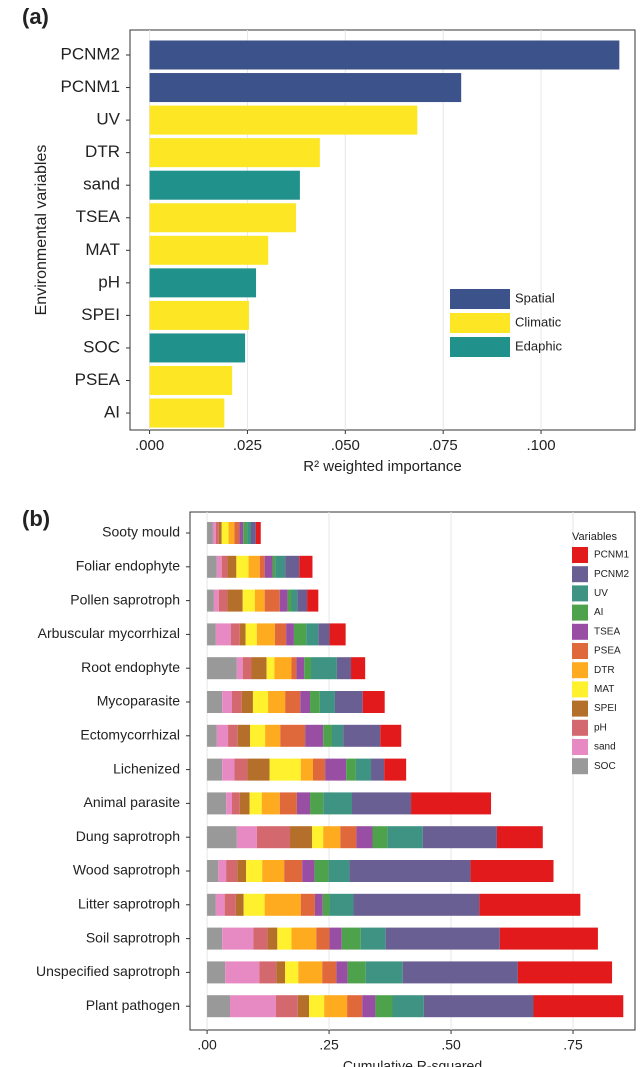 Image resolution: width=640 pixels, height=1067 pixels. I want to click on y-tick-label: Root endophyte, so click(130, 667).